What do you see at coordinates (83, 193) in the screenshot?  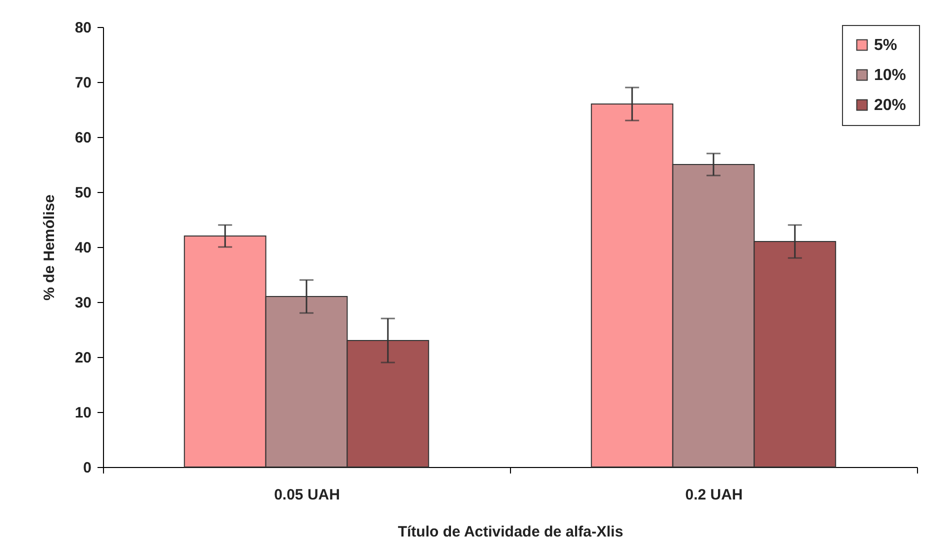 I see `y-tick-label: 50` at bounding box center [83, 193].